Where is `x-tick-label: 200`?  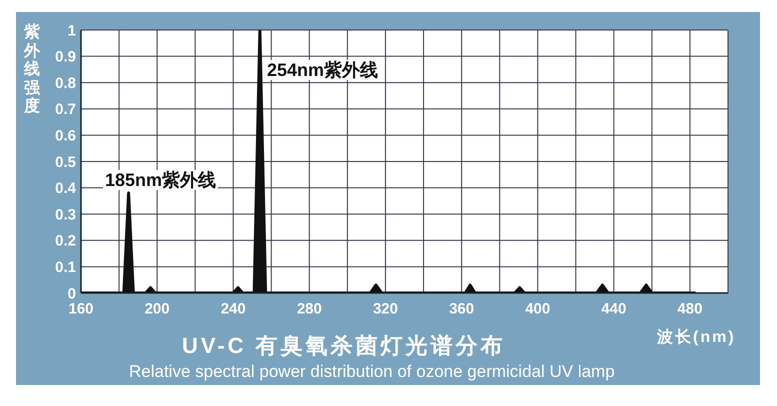 x-tick-label: 200 is located at coordinates (157, 309).